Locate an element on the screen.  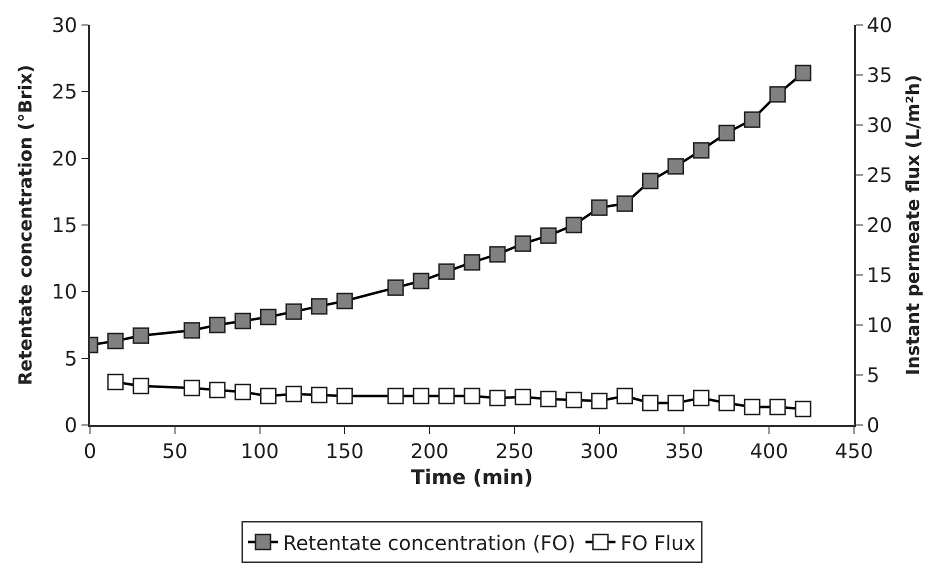
y2-tick-label: 30 is located at coordinates (879, 125).